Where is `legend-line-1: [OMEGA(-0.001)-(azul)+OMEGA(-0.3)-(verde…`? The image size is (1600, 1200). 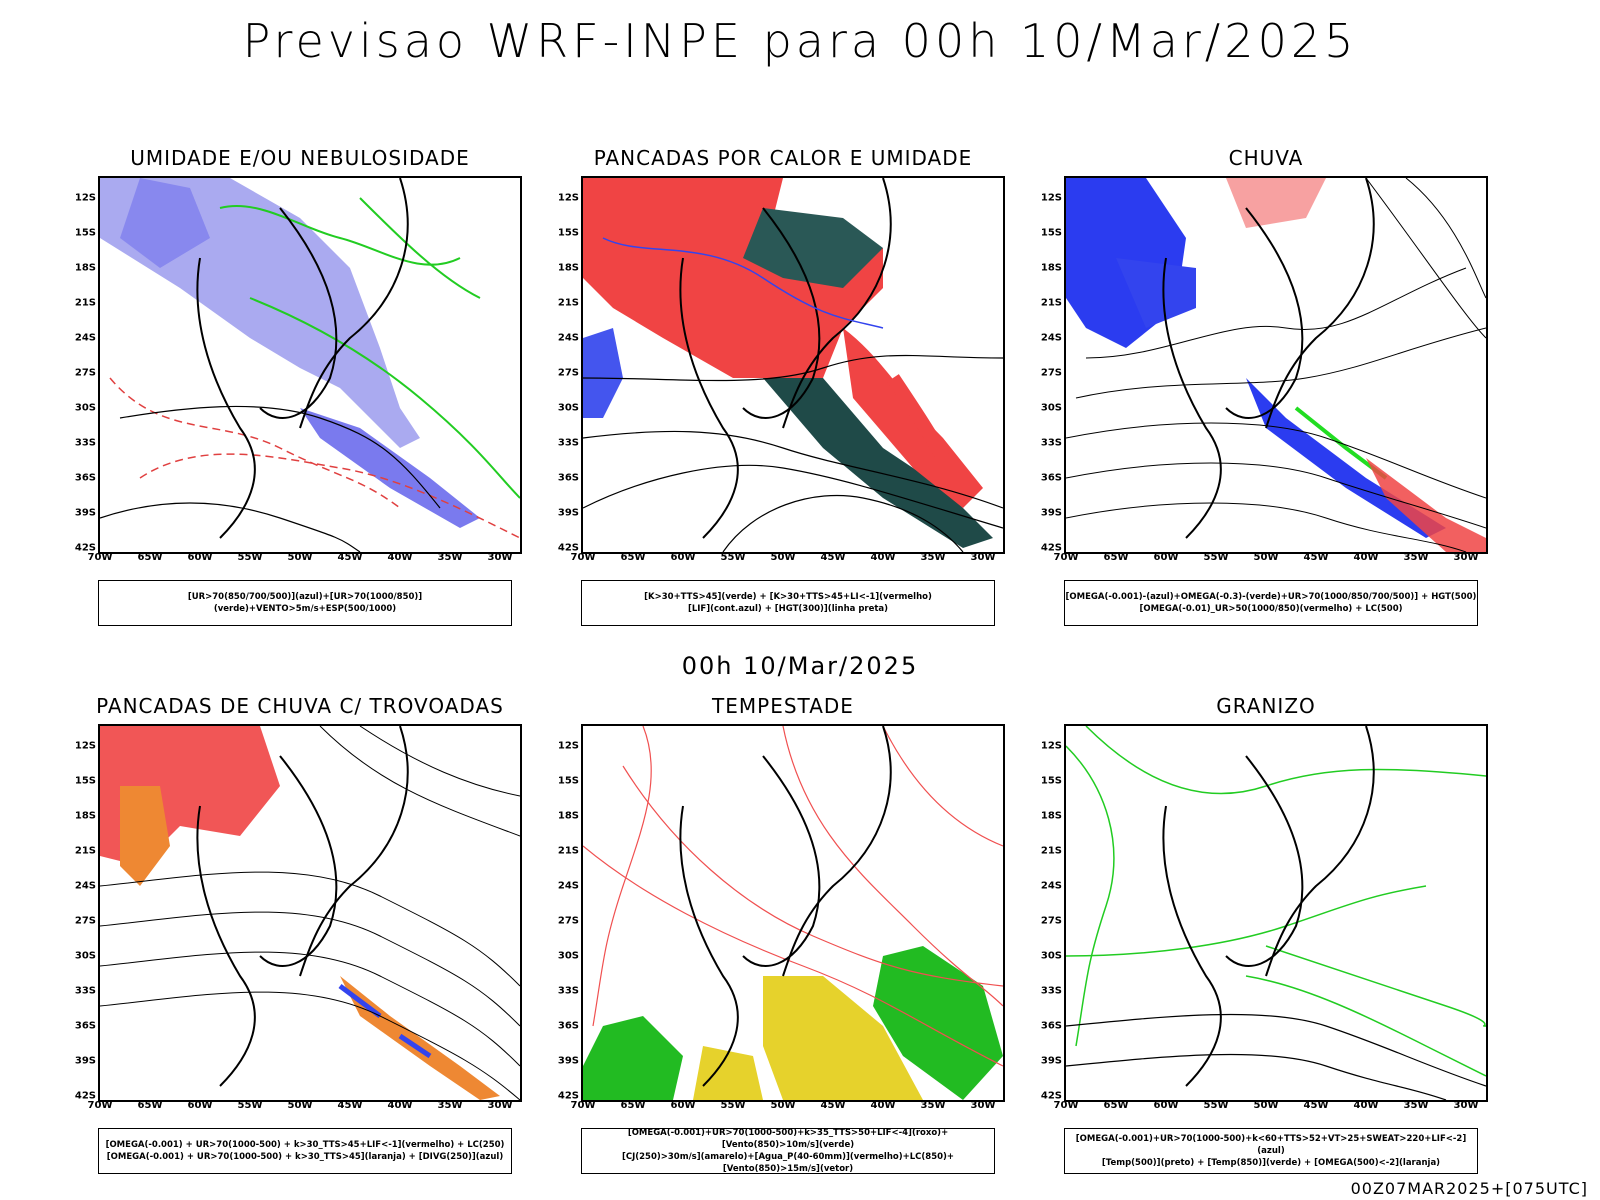 legend-line-1: [OMEGA(-0.001)-(azul)+OMEGA(-0.3)-(verde… is located at coordinates (1271, 597).